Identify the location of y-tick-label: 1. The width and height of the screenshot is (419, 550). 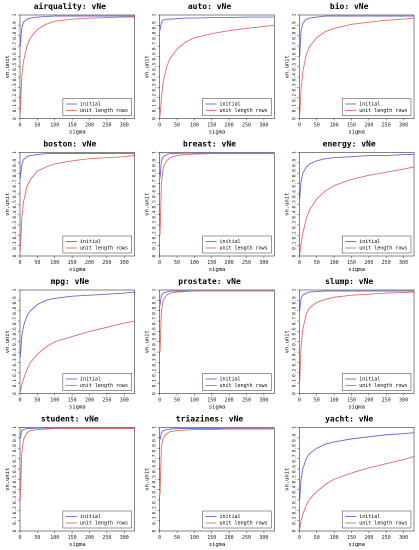
(155, 14).